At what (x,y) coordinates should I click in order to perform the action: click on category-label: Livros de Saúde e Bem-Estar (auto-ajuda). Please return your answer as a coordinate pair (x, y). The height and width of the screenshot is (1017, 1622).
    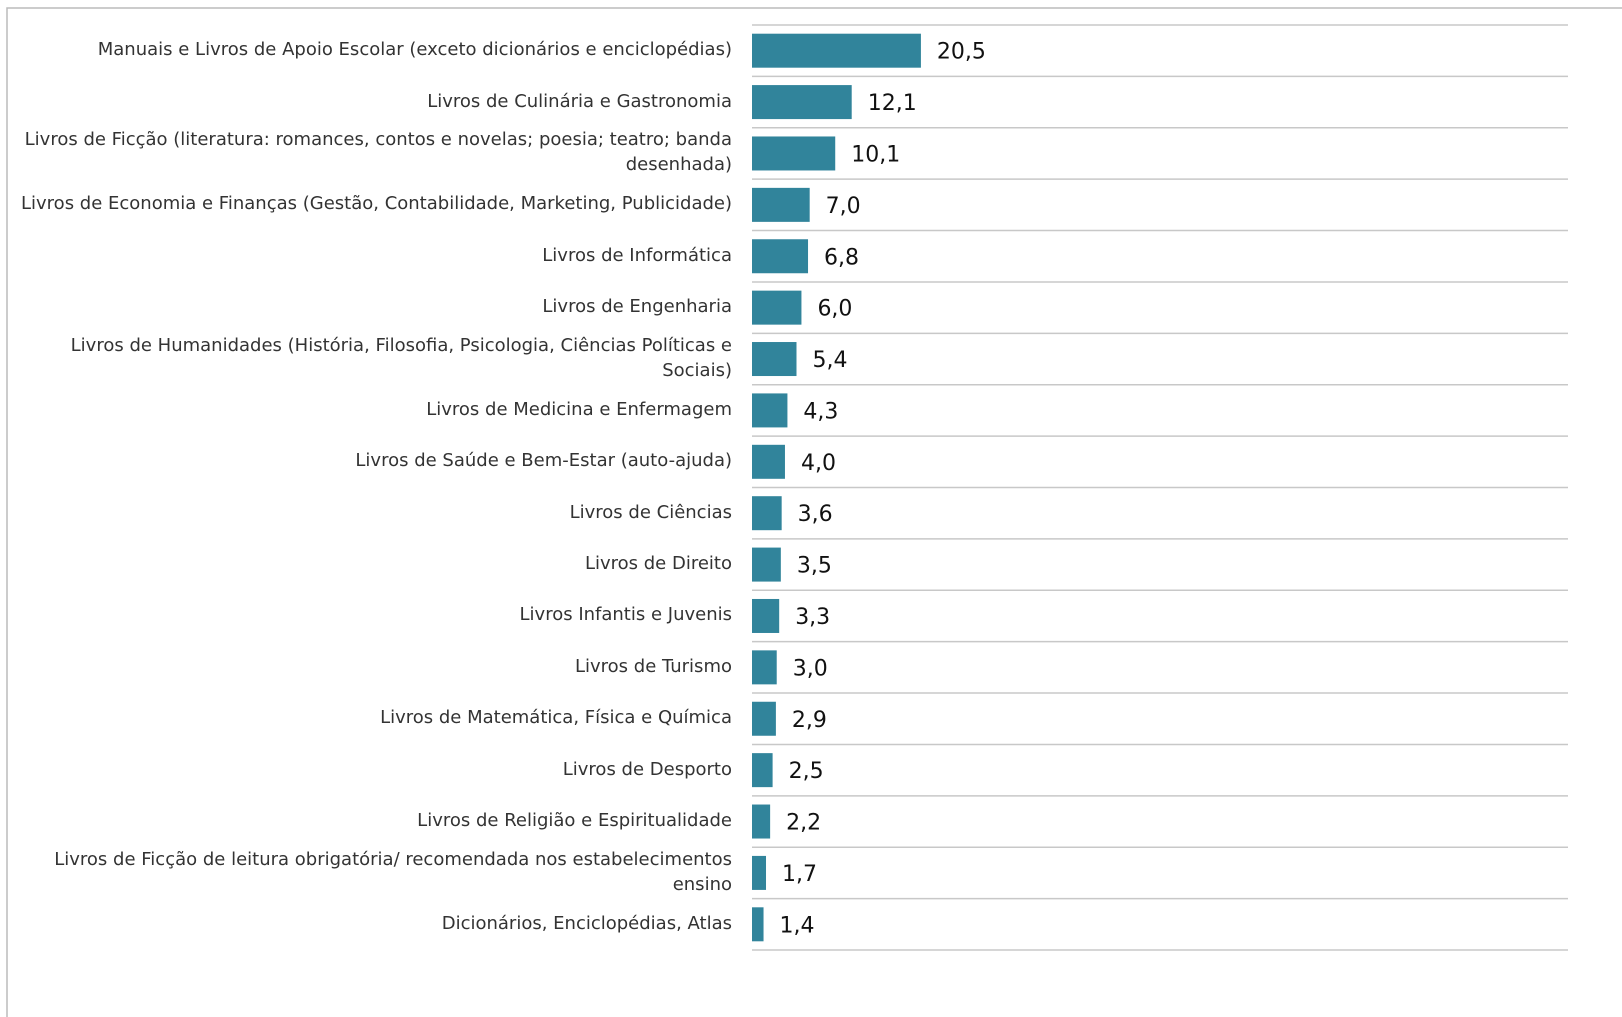
    Looking at the image, I should click on (543, 461).